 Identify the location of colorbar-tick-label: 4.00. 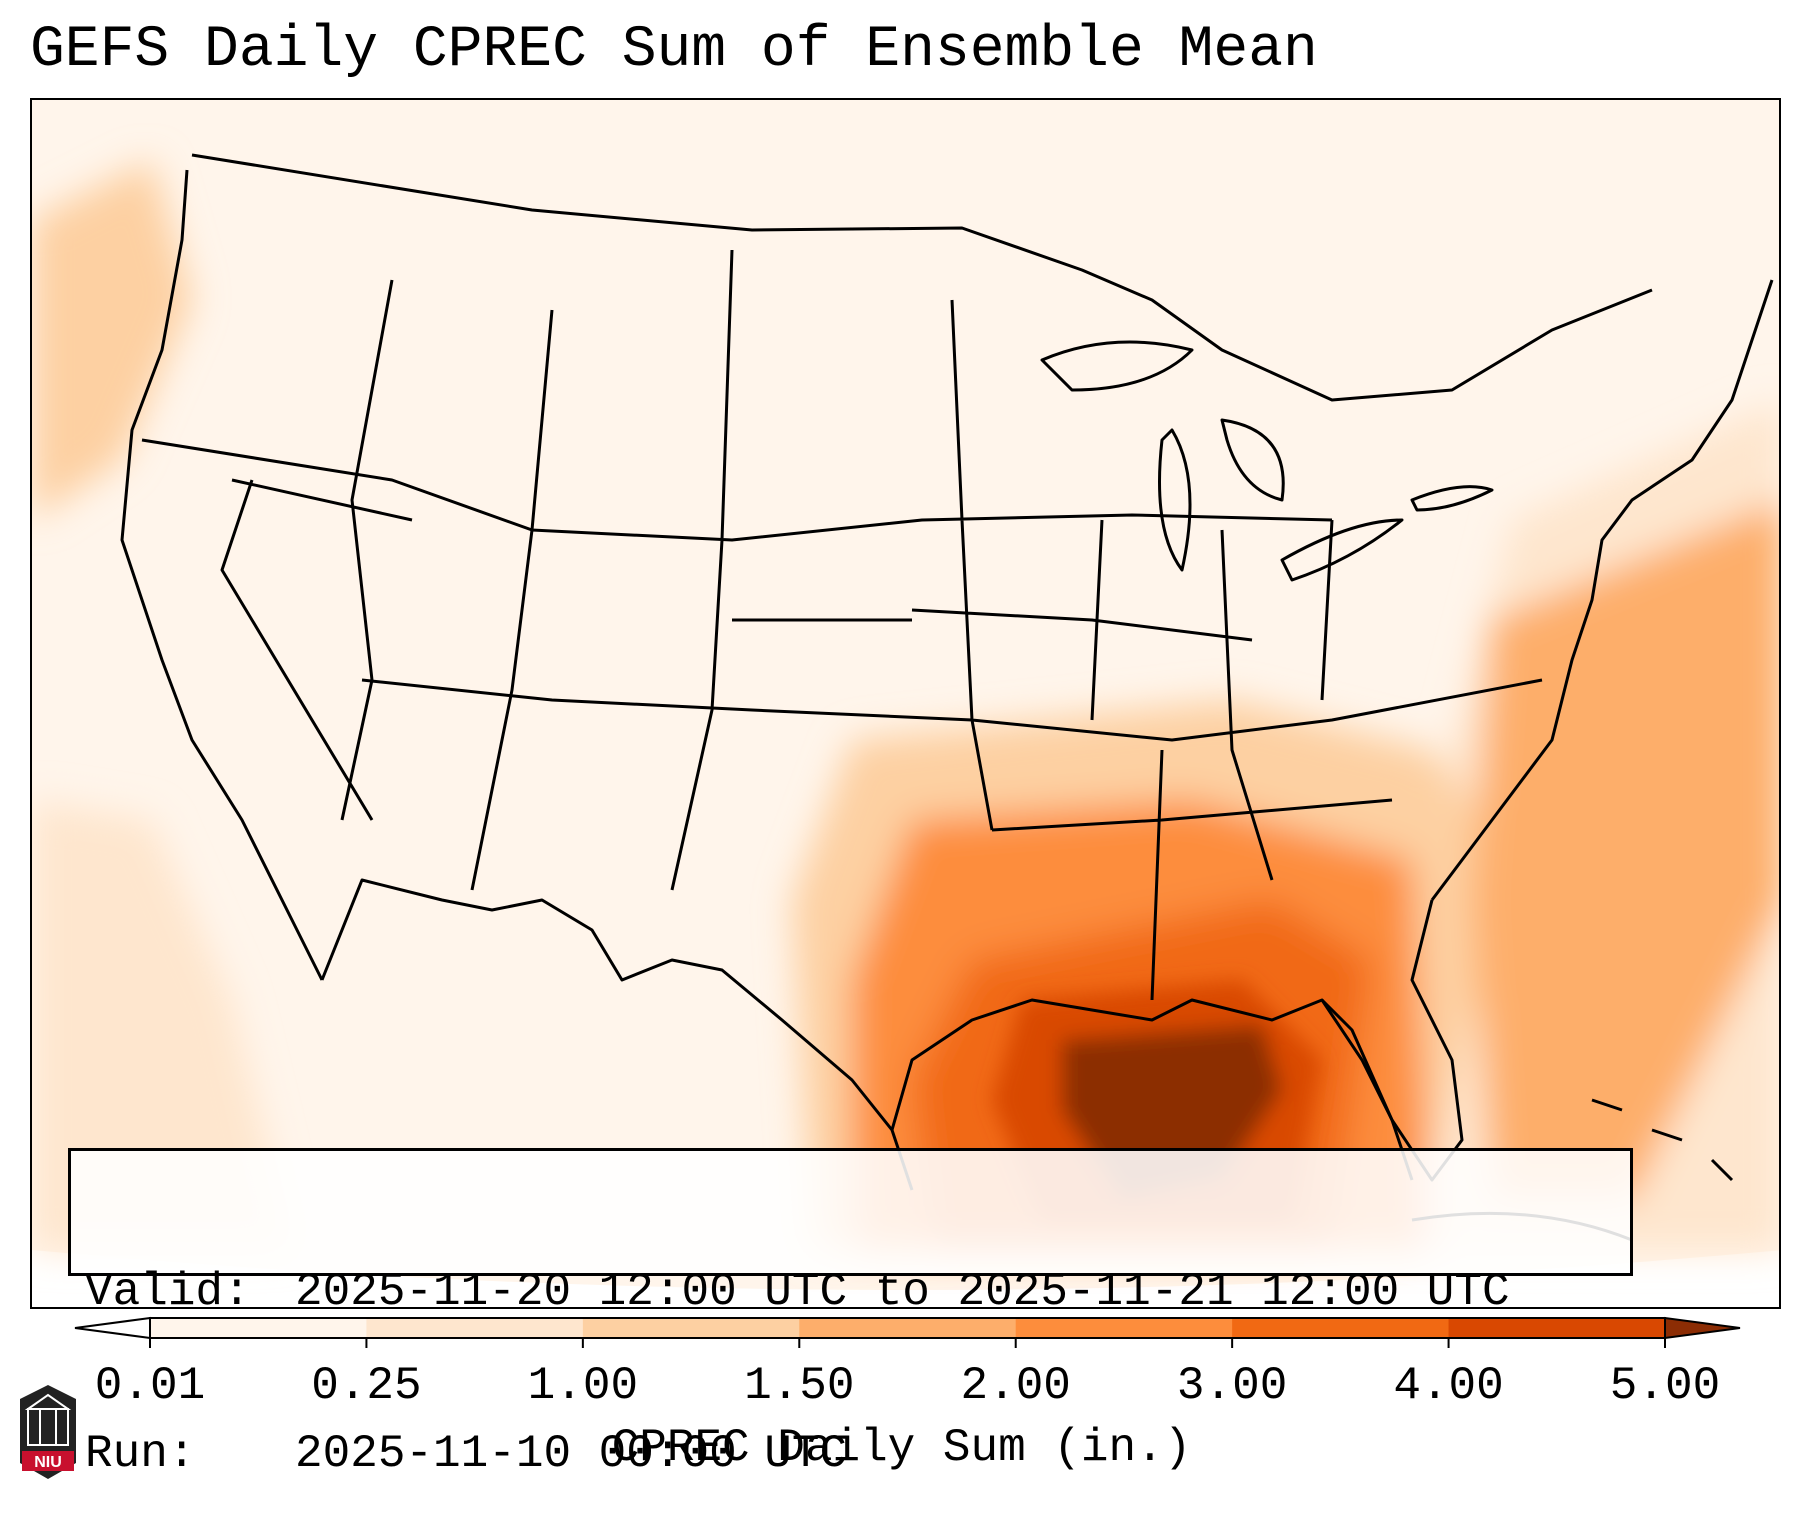
(1448, 1386).